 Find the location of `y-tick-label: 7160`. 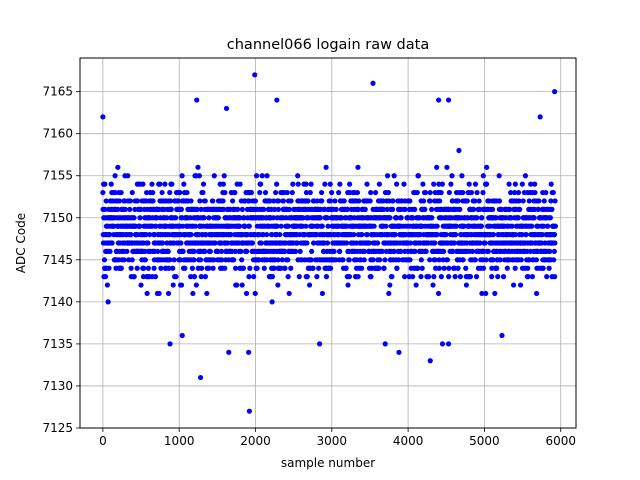

y-tick-label: 7160 is located at coordinates (57, 134).